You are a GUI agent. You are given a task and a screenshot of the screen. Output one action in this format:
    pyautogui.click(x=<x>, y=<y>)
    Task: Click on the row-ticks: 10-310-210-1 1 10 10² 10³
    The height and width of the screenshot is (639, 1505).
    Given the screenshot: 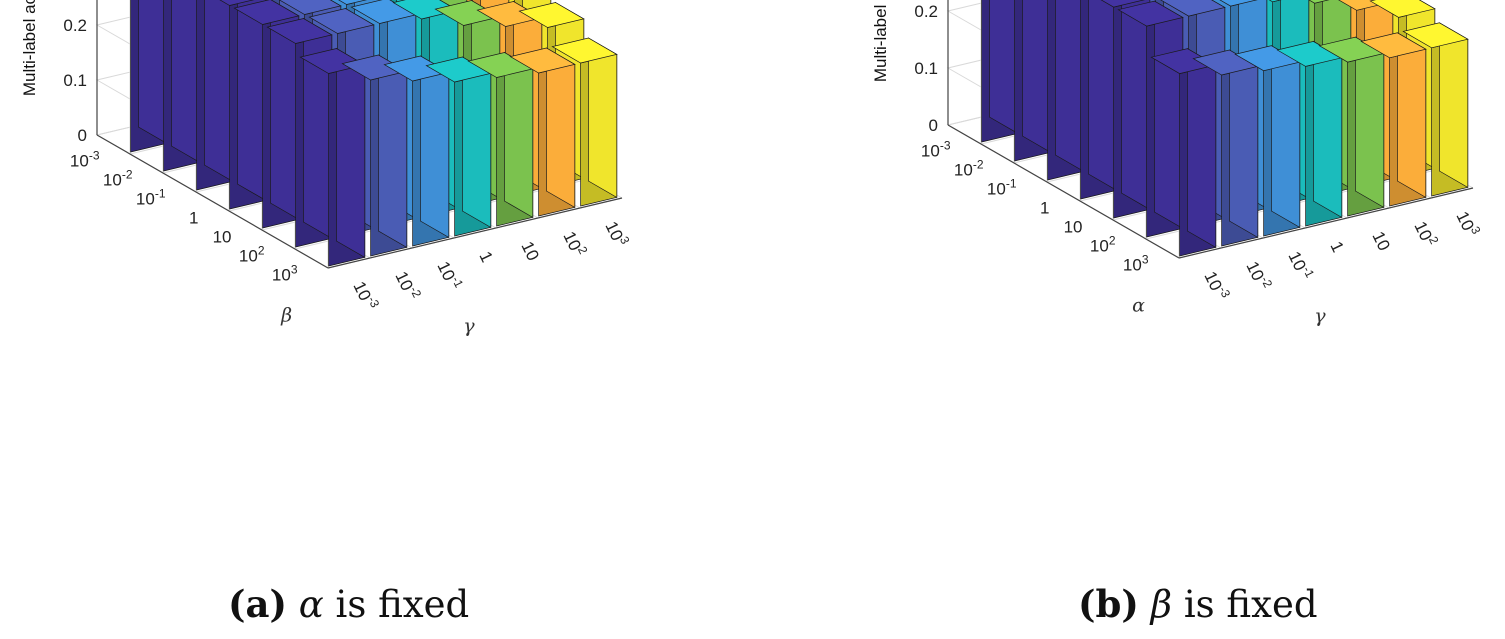 What is the action you would take?
    pyautogui.click(x=1035, y=207)
    